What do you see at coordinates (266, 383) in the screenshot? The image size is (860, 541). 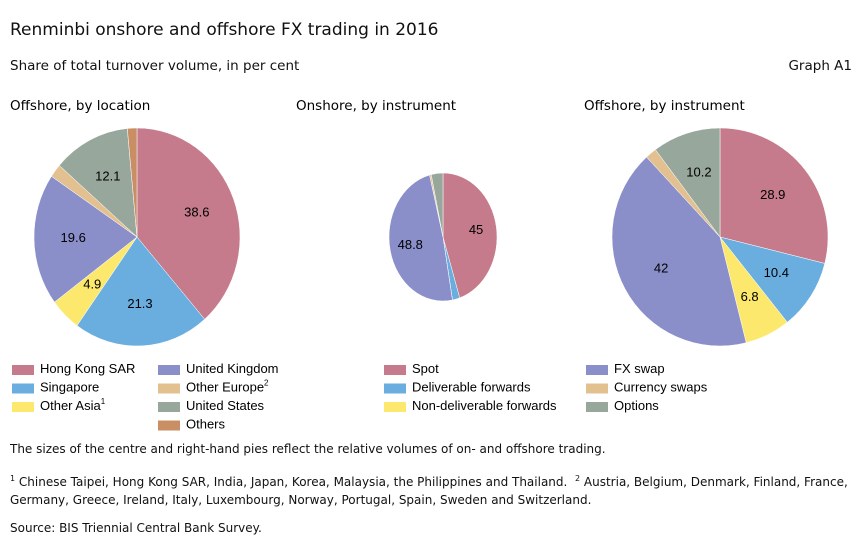 I see `legend-superscript: 2` at bounding box center [266, 383].